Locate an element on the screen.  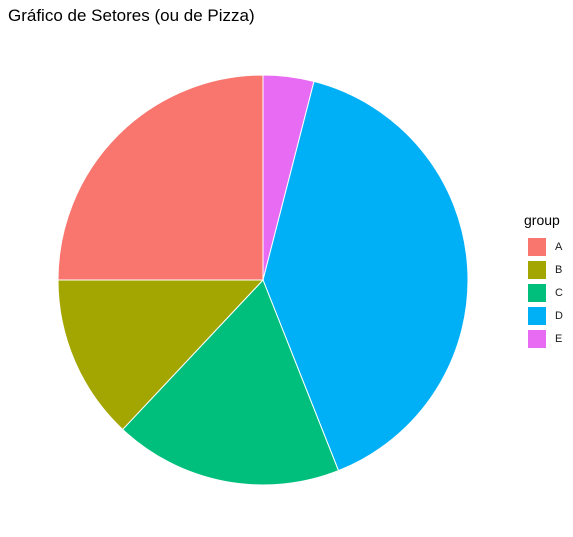
legend-item-e: E is located at coordinates (543, 338).